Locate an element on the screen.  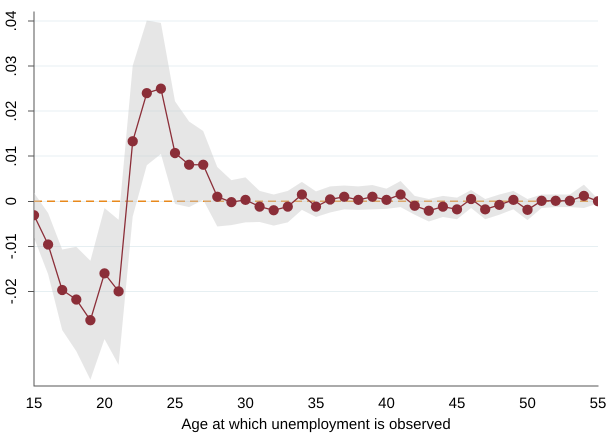
x-tick-label: 40 is located at coordinates (386, 403).